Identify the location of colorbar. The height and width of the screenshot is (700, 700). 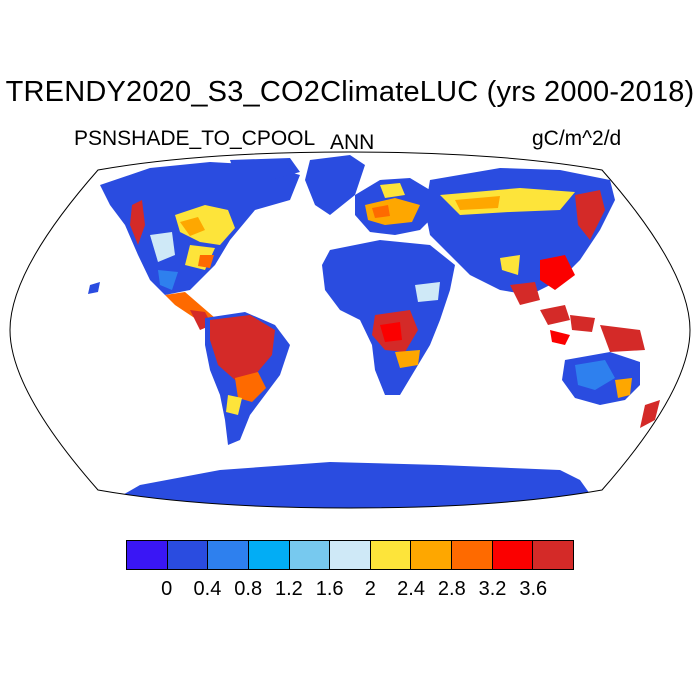
(350, 555).